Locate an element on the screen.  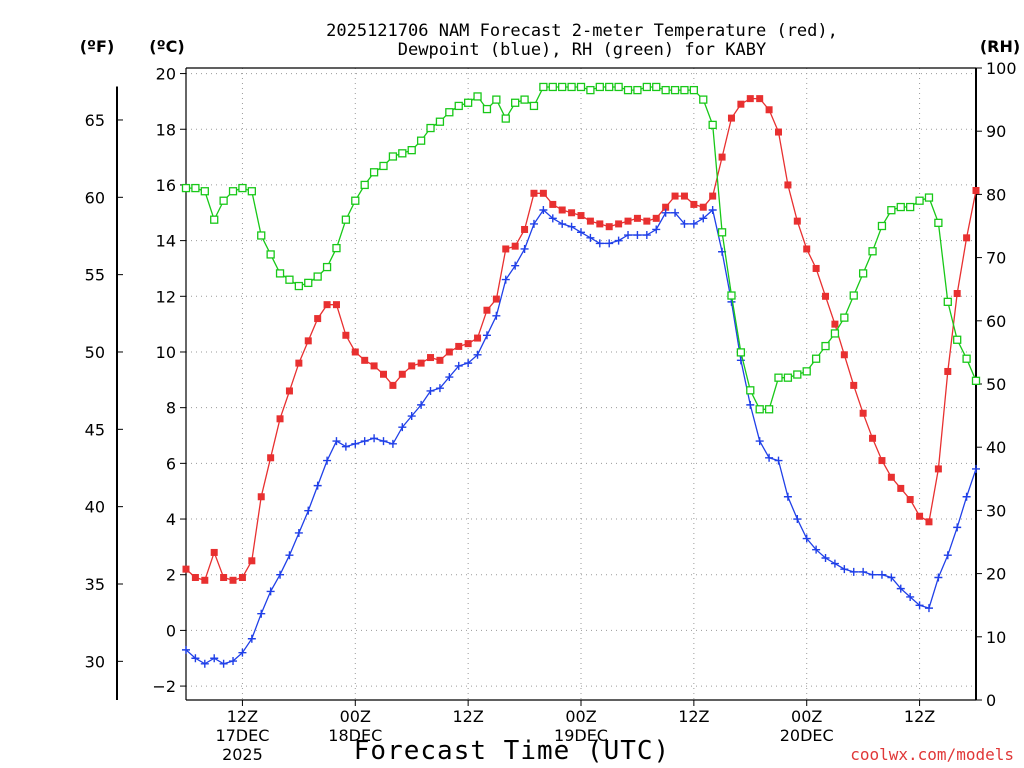
rh-tick-label: 70 is located at coordinates (996, 258).